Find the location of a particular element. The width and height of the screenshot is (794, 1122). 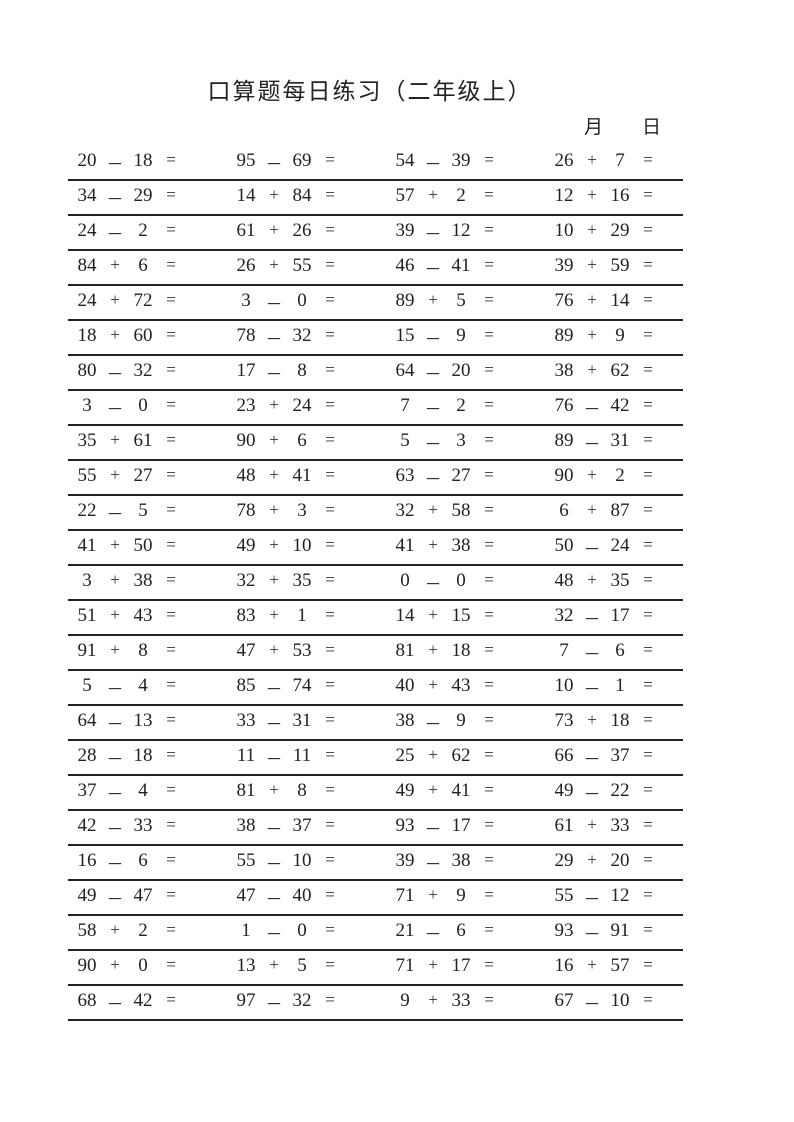

operand-a: 21 is located at coordinates (405, 930).